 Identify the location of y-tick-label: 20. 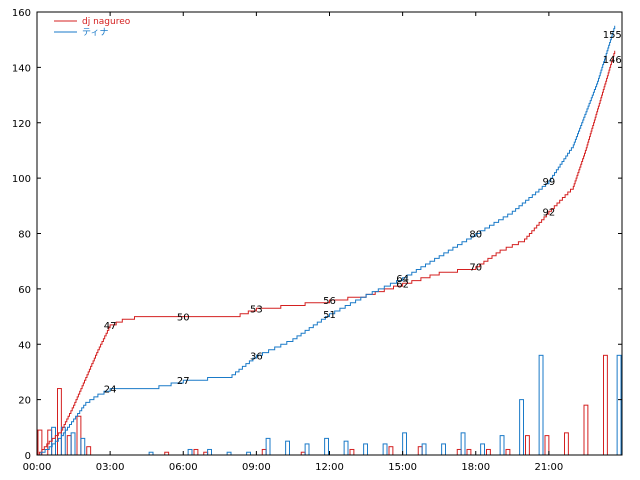
(24, 401).